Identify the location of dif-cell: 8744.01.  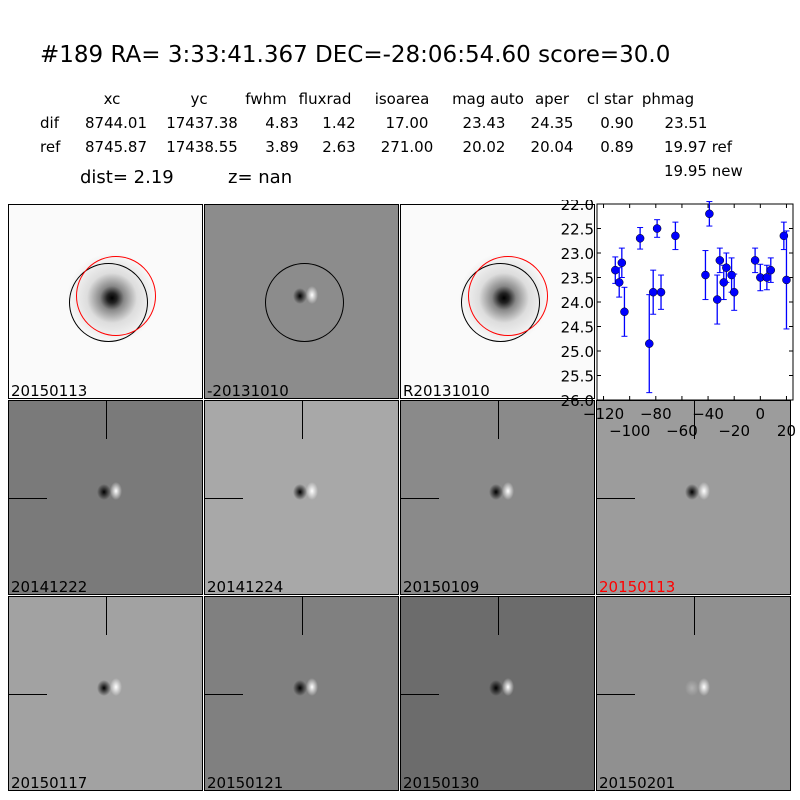
(116, 123).